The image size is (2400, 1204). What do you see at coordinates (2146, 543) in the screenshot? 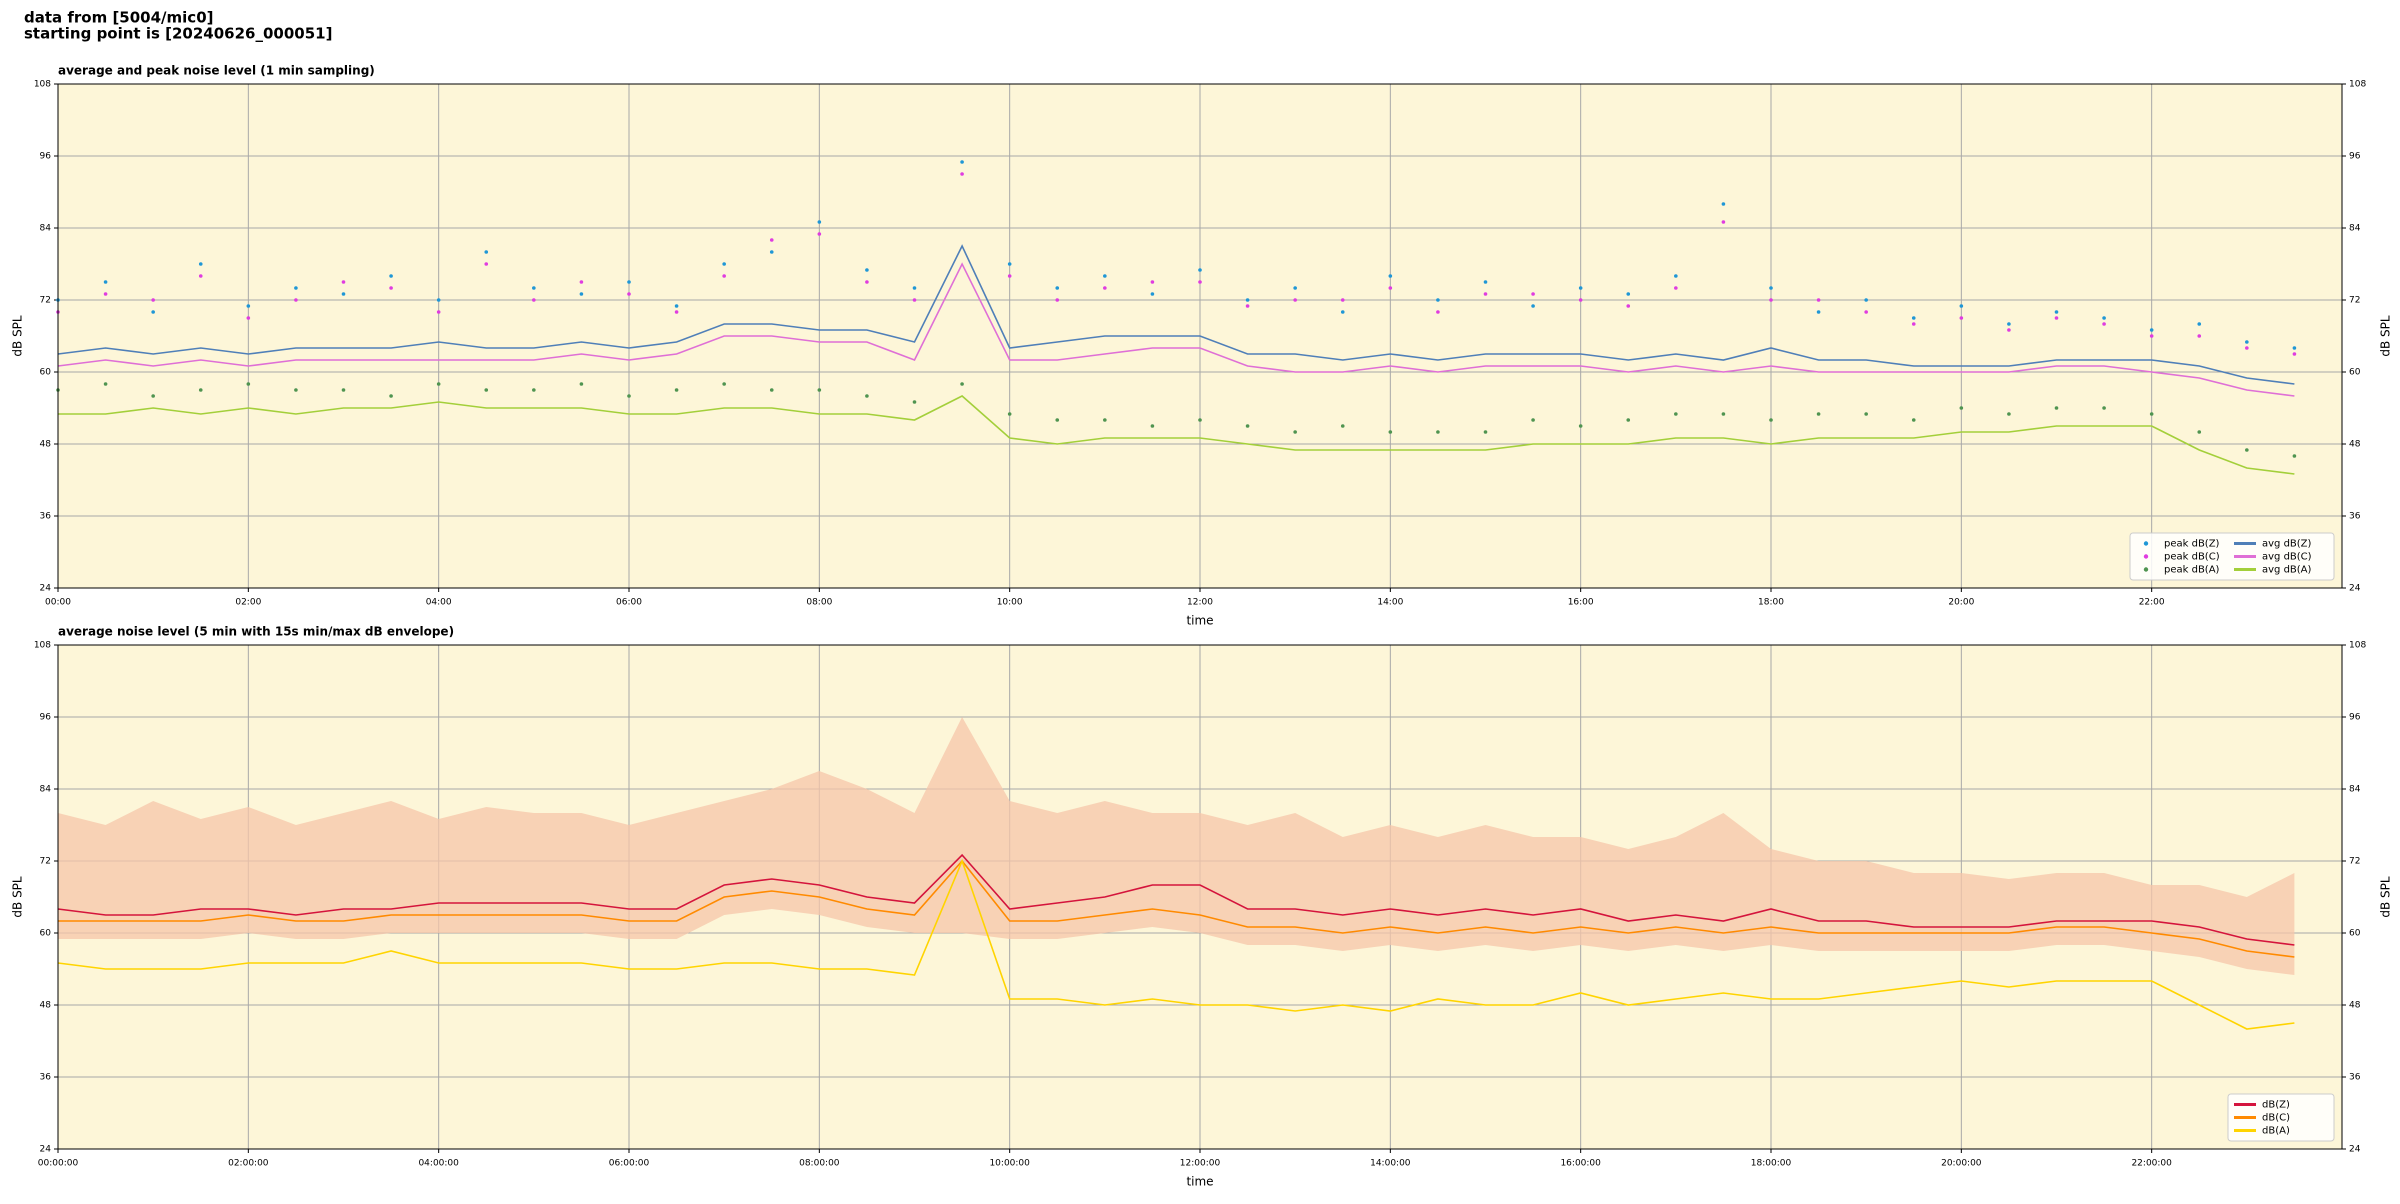
I see `legend-marker` at bounding box center [2146, 543].